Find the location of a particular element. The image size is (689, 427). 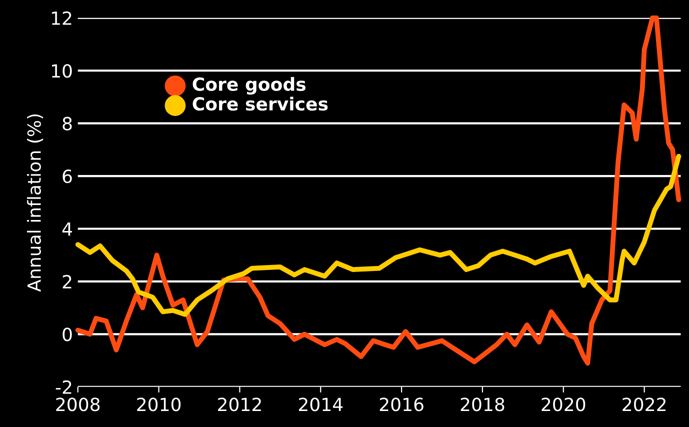

y-tick-label: 6 is located at coordinates (67, 177).